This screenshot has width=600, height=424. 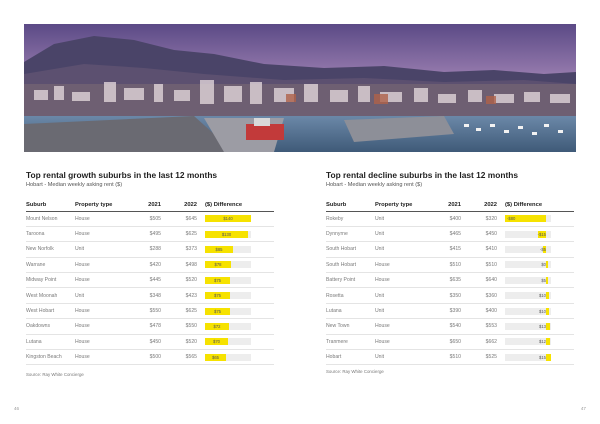 I want to click on difference-cell: $72, so click(x=238, y=326).